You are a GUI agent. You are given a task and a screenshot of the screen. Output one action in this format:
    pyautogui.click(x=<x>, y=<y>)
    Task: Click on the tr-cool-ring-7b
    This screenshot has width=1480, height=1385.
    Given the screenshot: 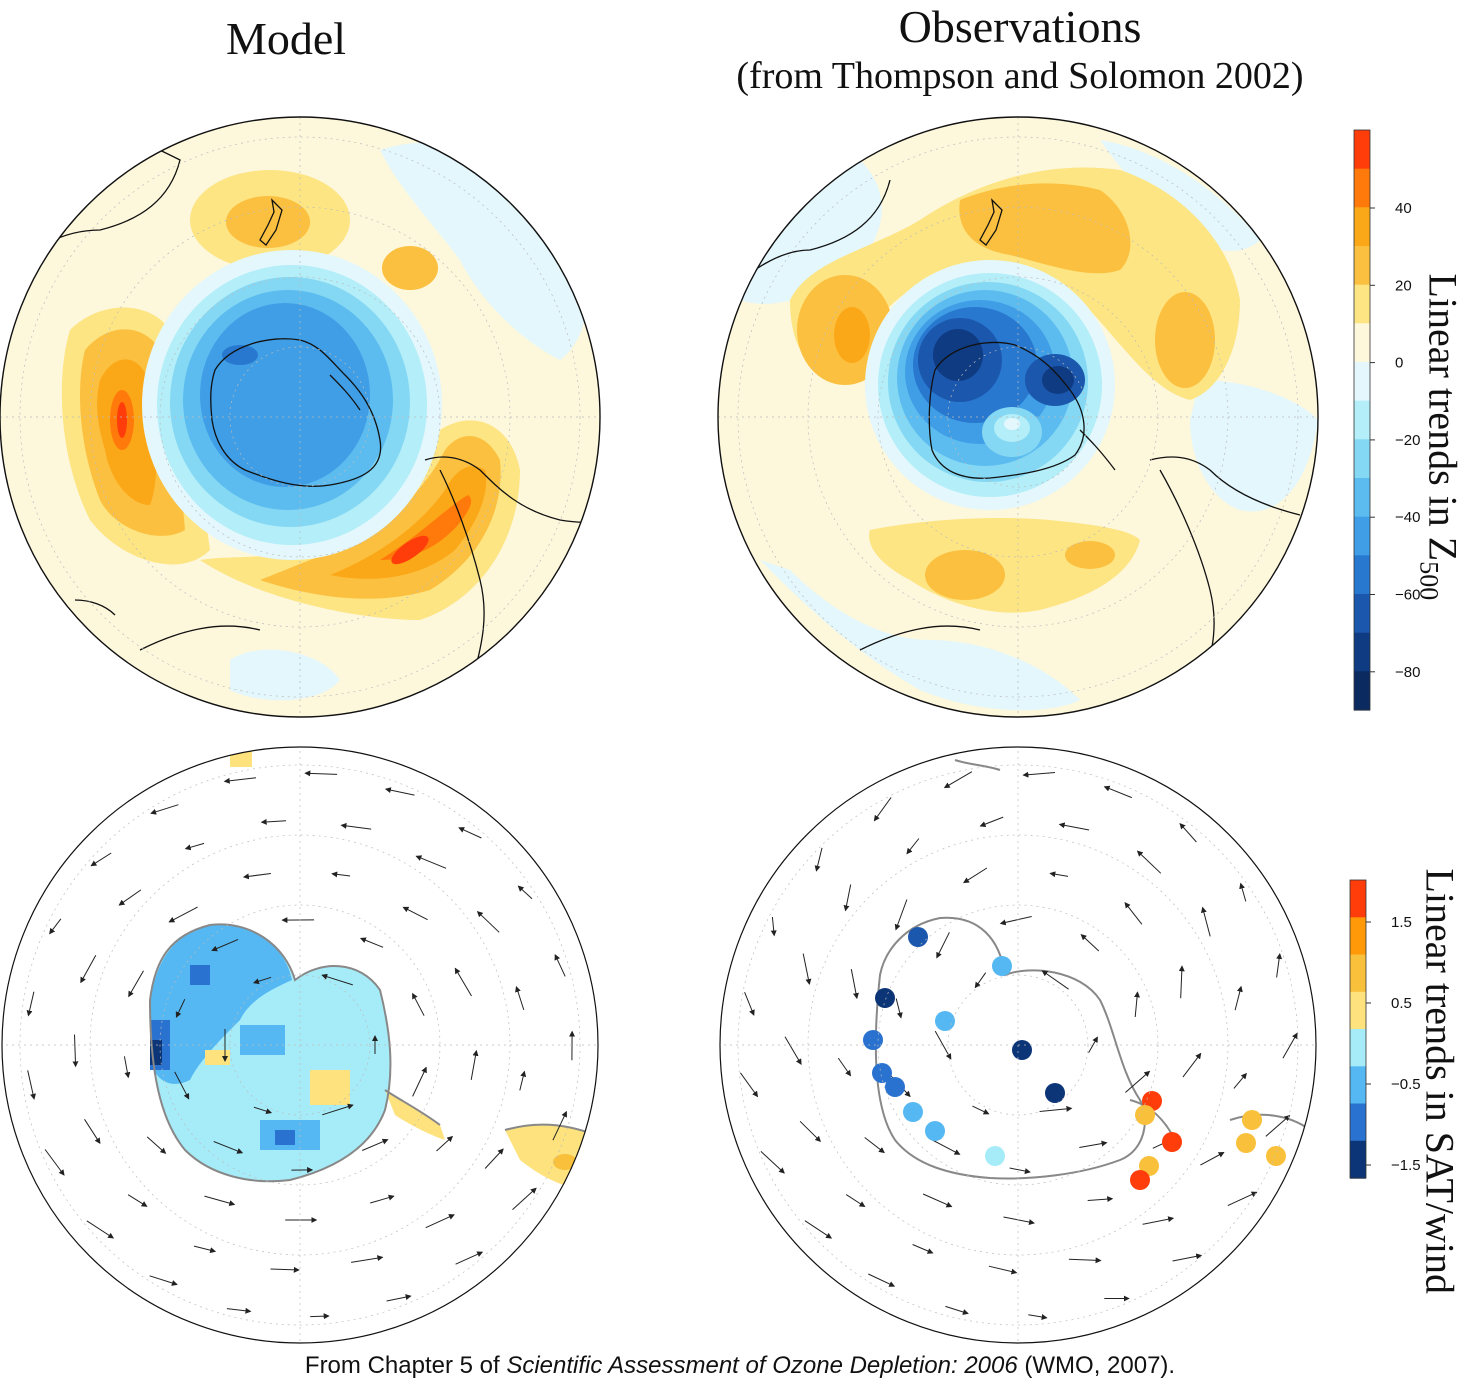 What is the action you would take?
    pyautogui.click(x=1058, y=380)
    